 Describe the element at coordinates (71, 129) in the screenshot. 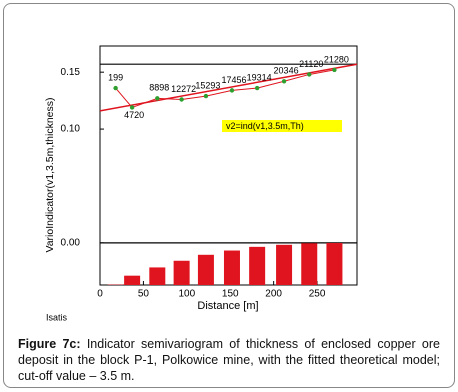

I see `y-tick-label: 0.10` at that location.